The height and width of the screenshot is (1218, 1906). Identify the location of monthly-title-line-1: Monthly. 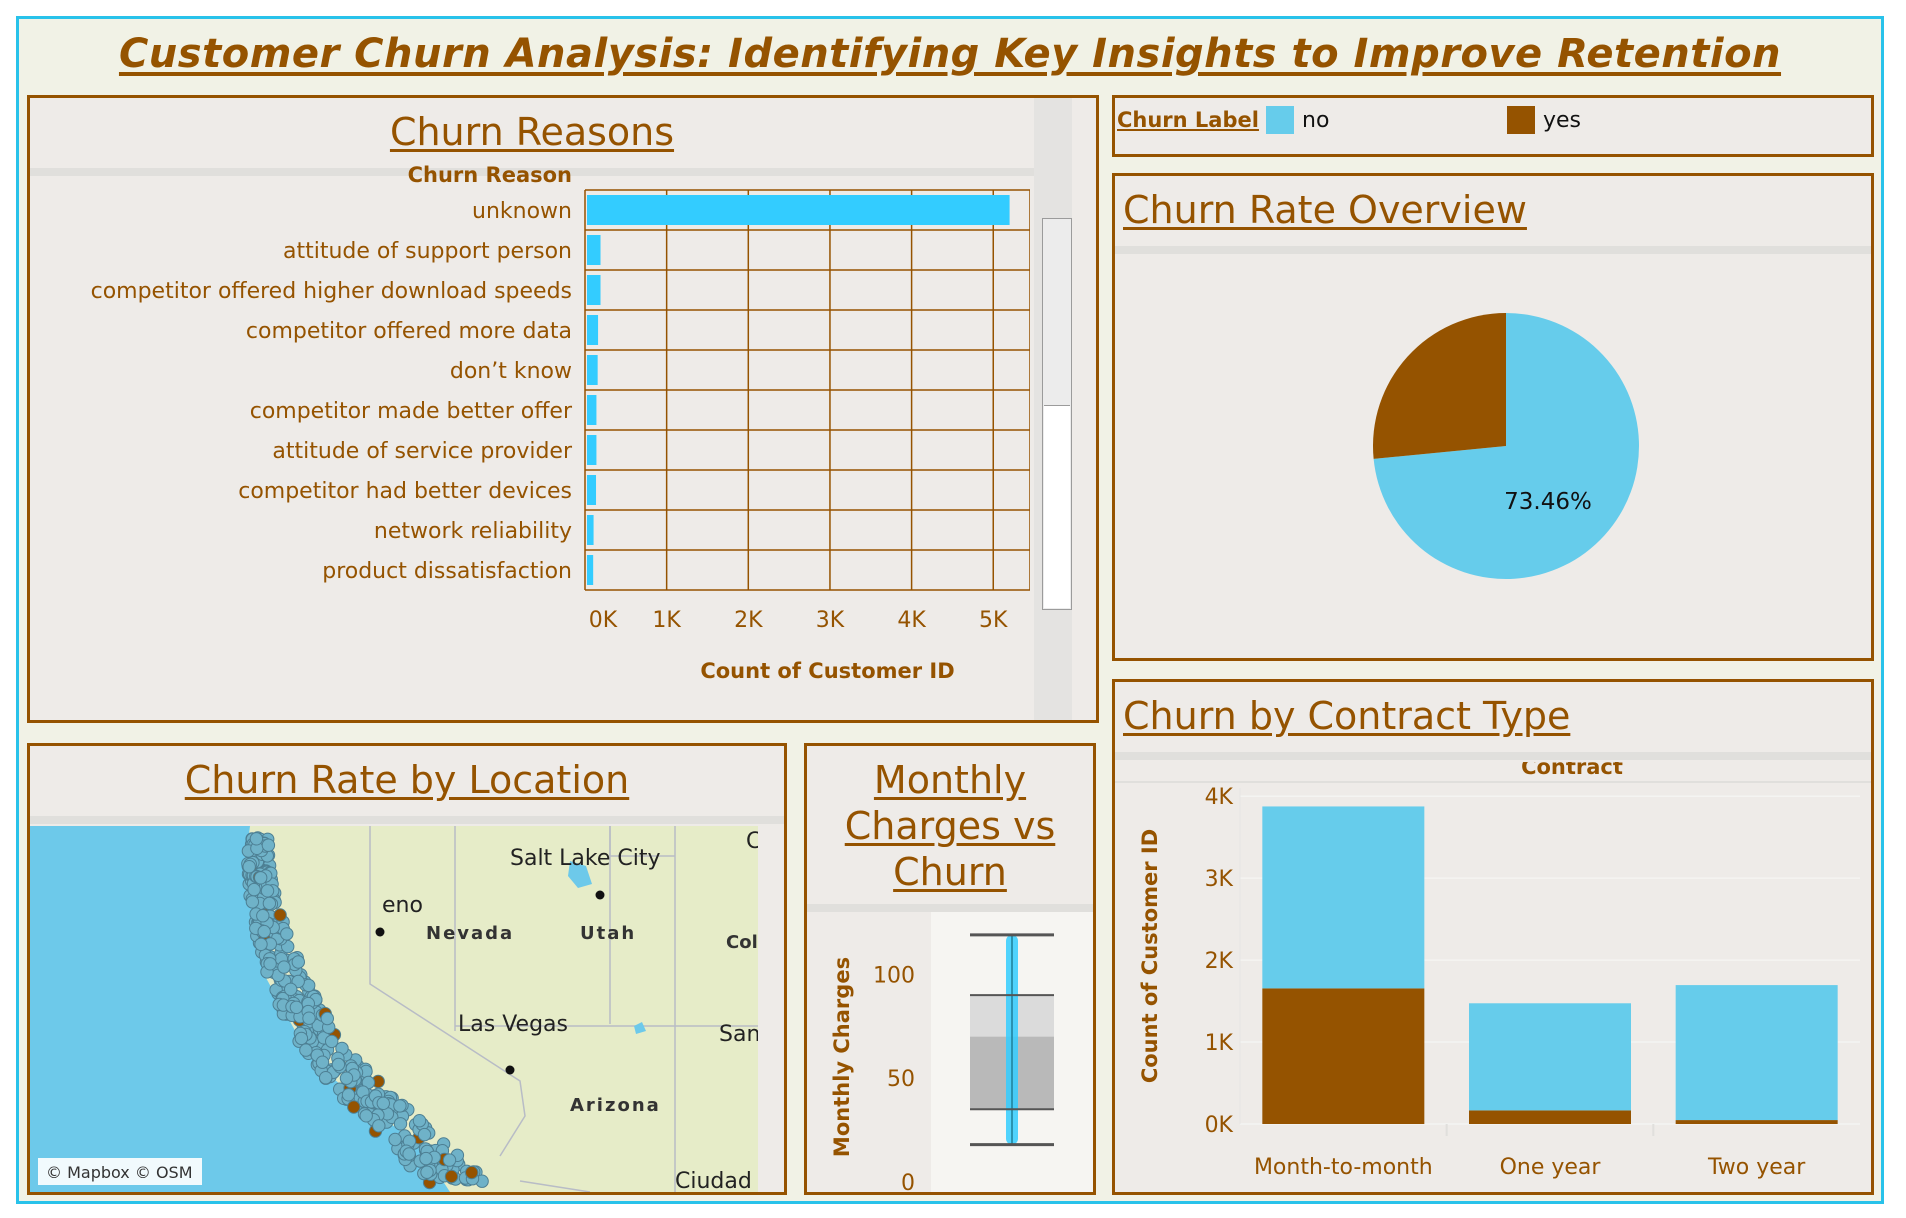
(950, 780).